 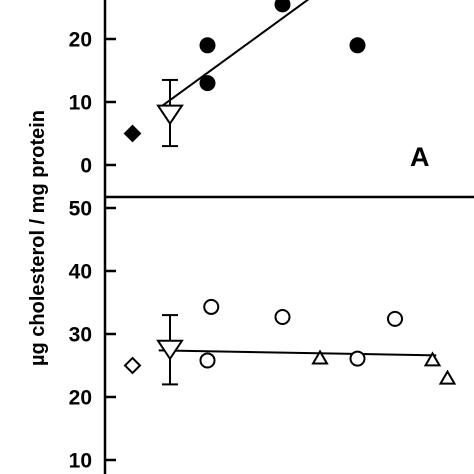 I want to click on y-tick-label: 30, so click(x=80, y=335).